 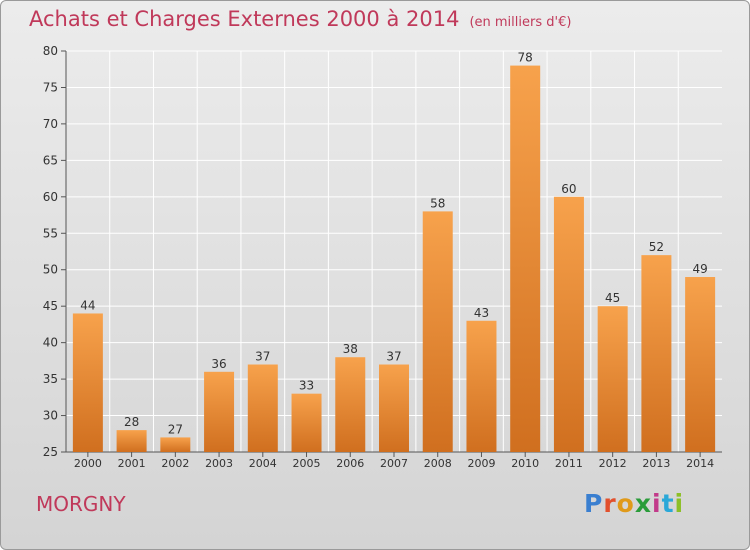 I want to click on x-tick-label: 2012, so click(x=613, y=463).